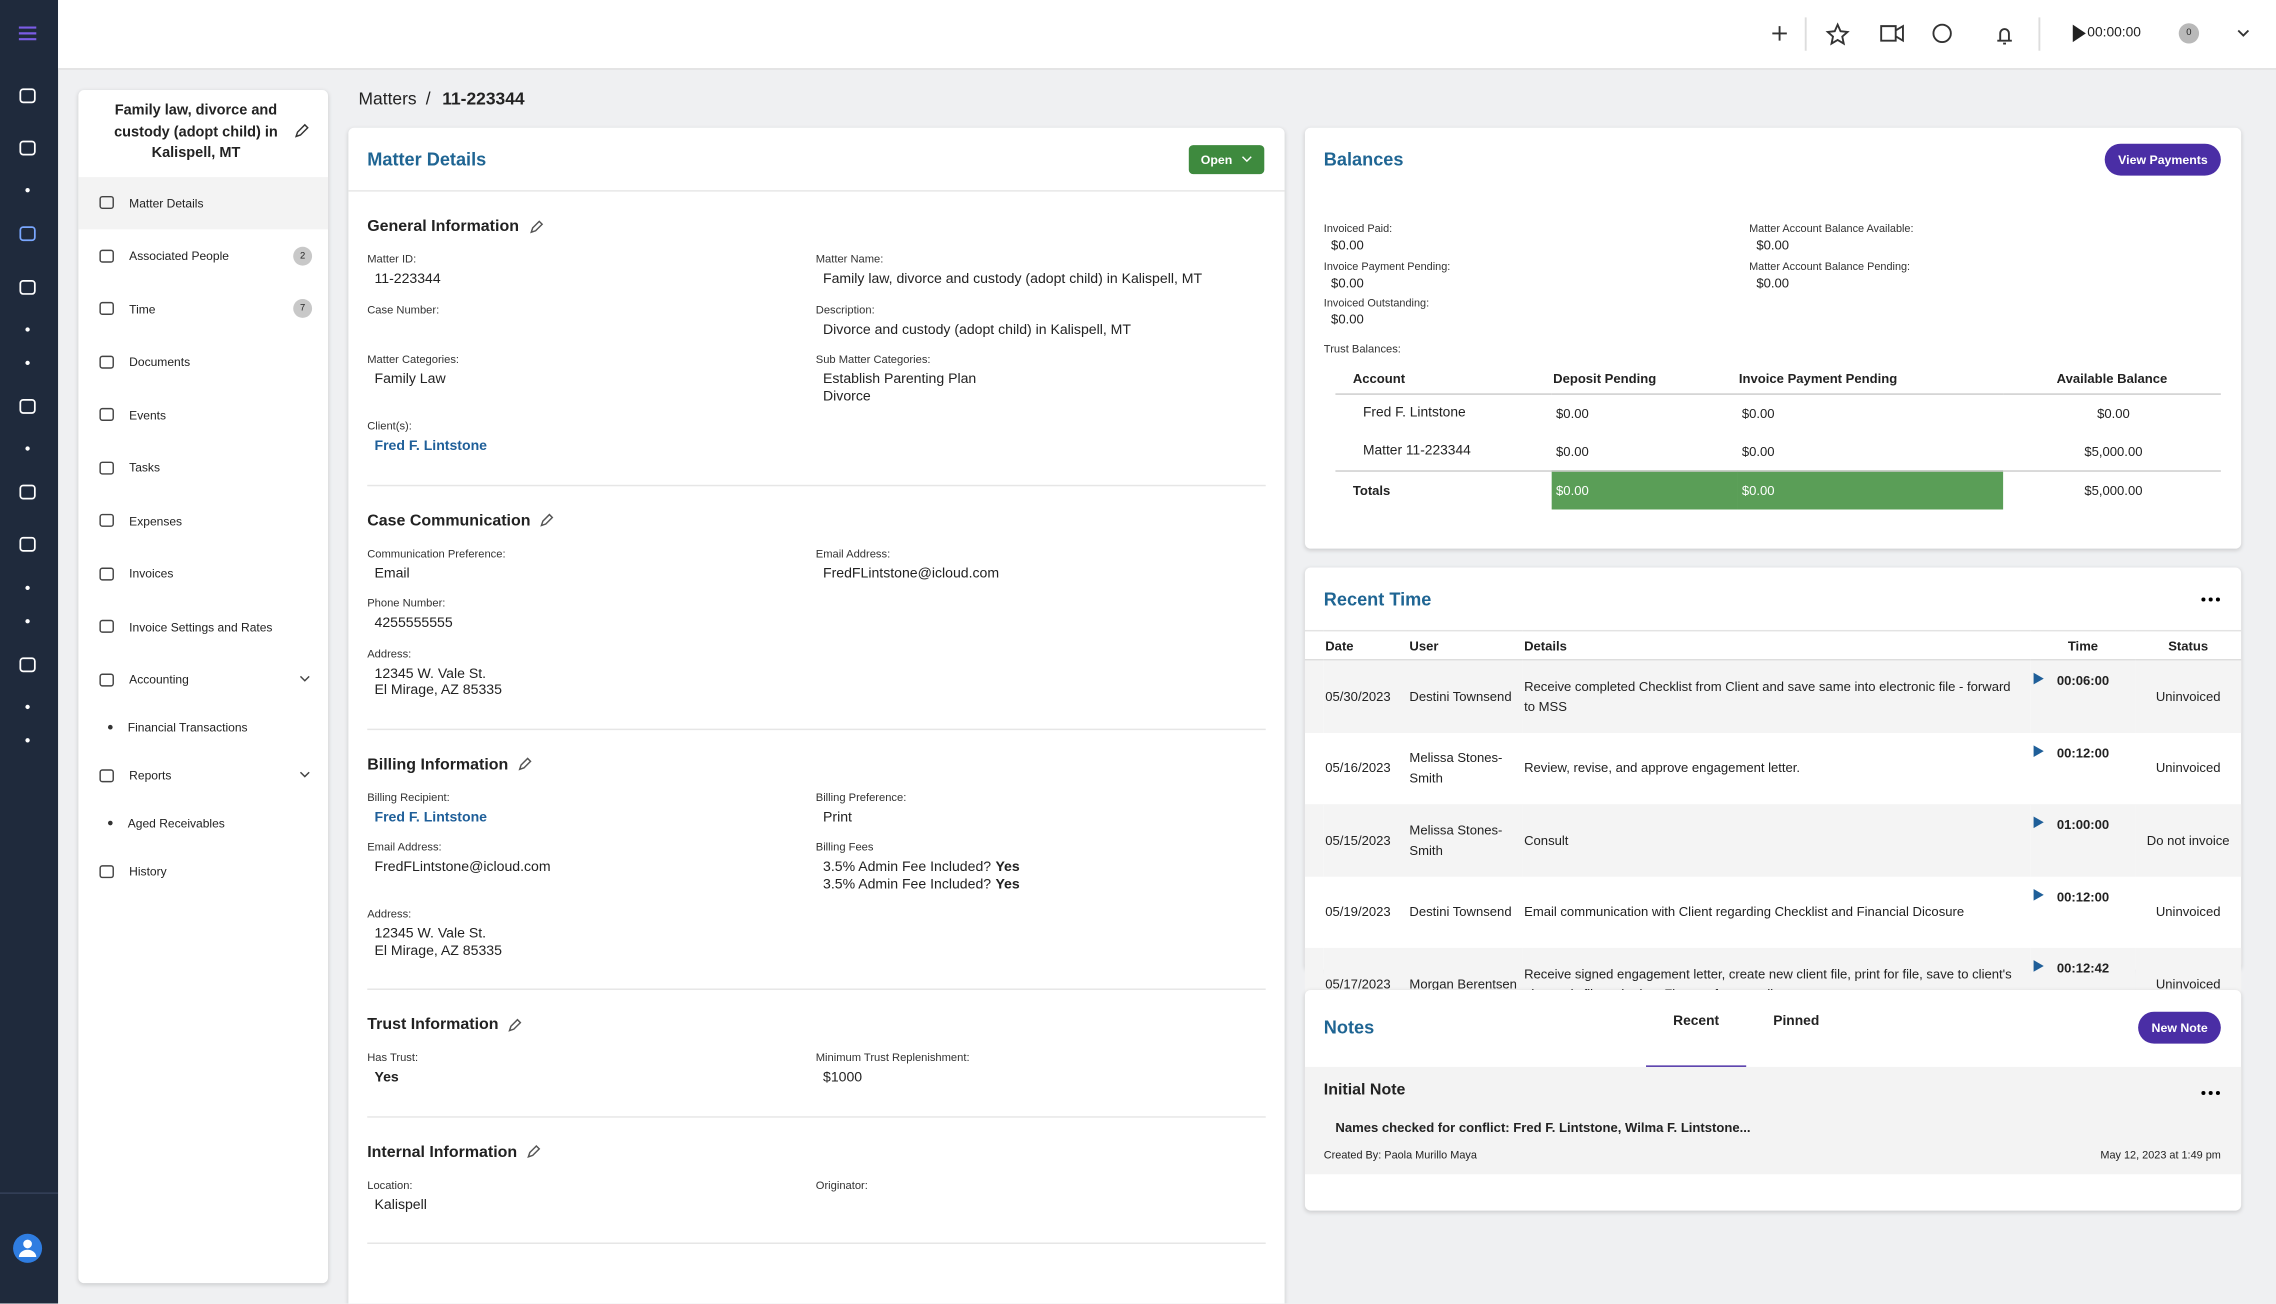 Image resolution: width=2276 pixels, height=1304 pixels. I want to click on nav-item: Financial Transactions, so click(203, 727).